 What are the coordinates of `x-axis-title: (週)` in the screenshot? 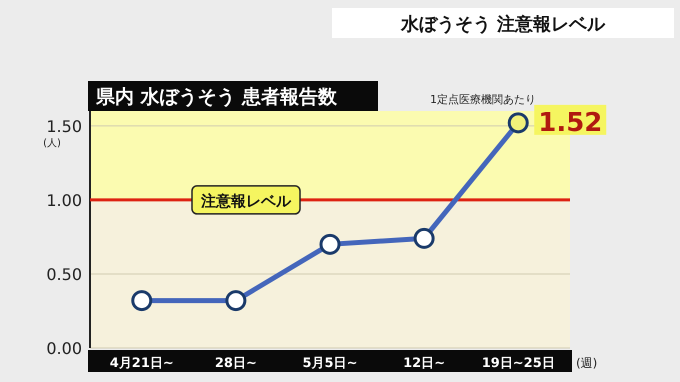 It's located at (587, 363).